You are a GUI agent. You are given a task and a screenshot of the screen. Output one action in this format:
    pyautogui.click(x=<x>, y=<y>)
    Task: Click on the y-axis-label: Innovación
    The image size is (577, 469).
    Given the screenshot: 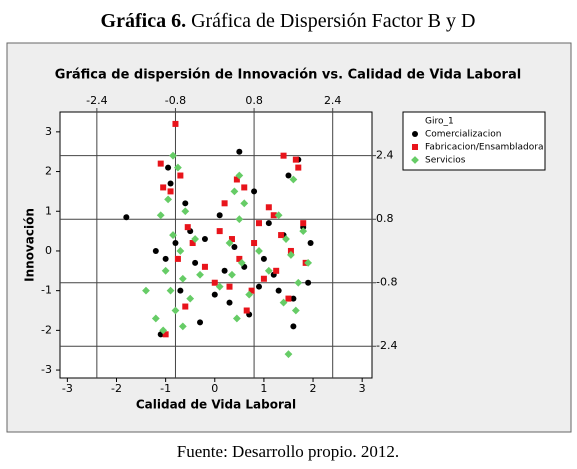 What is the action you would take?
    pyautogui.click(x=30, y=245)
    